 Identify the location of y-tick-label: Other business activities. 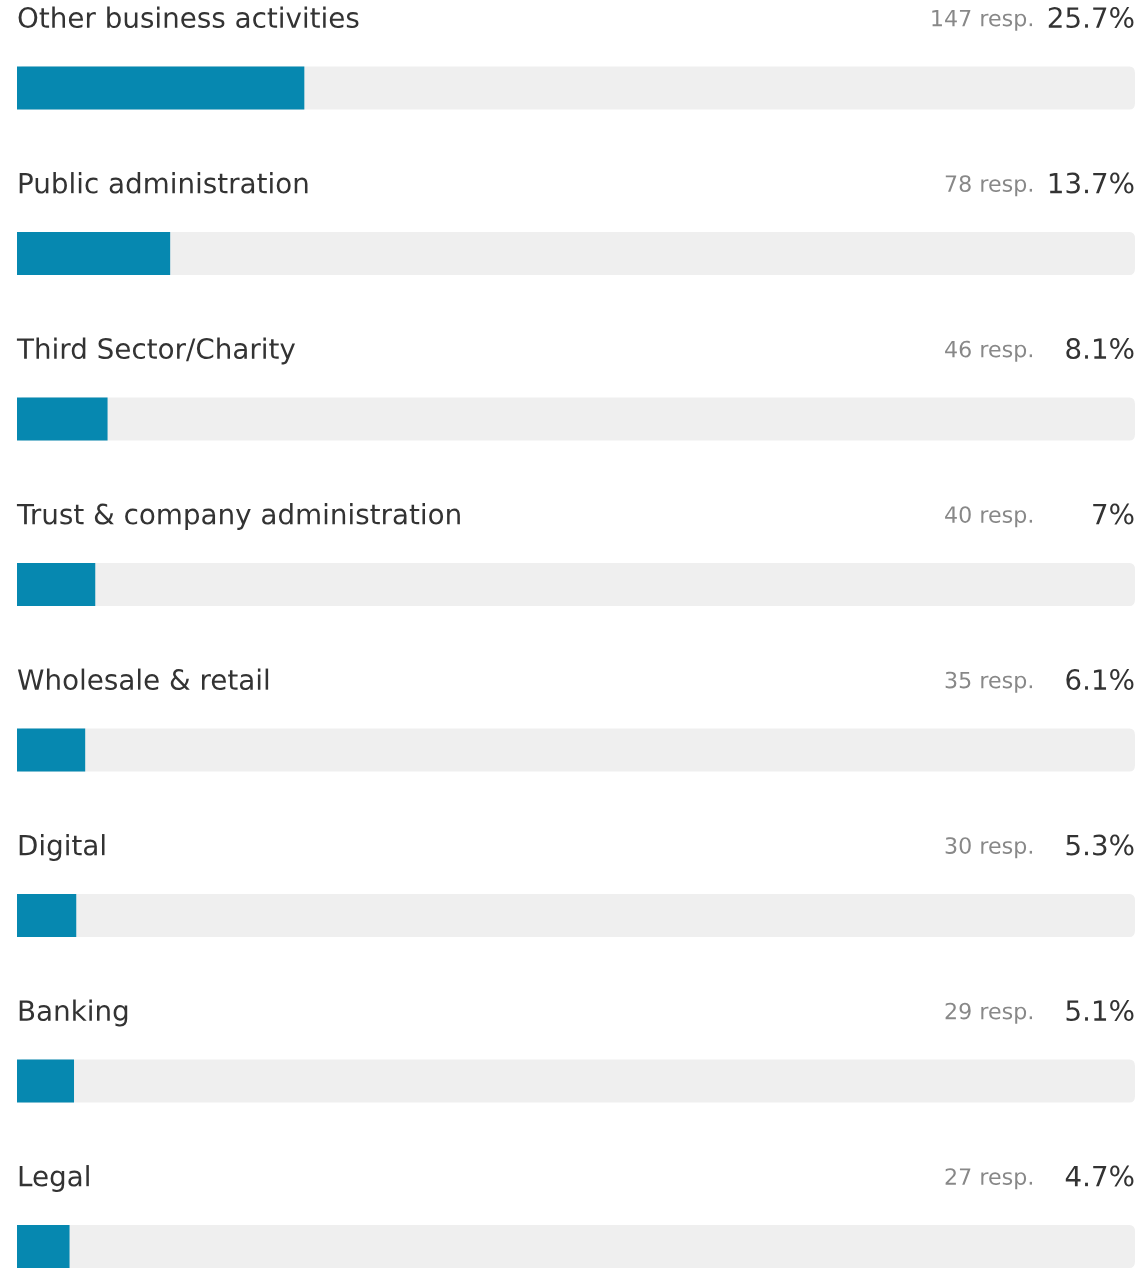
(188, 17).